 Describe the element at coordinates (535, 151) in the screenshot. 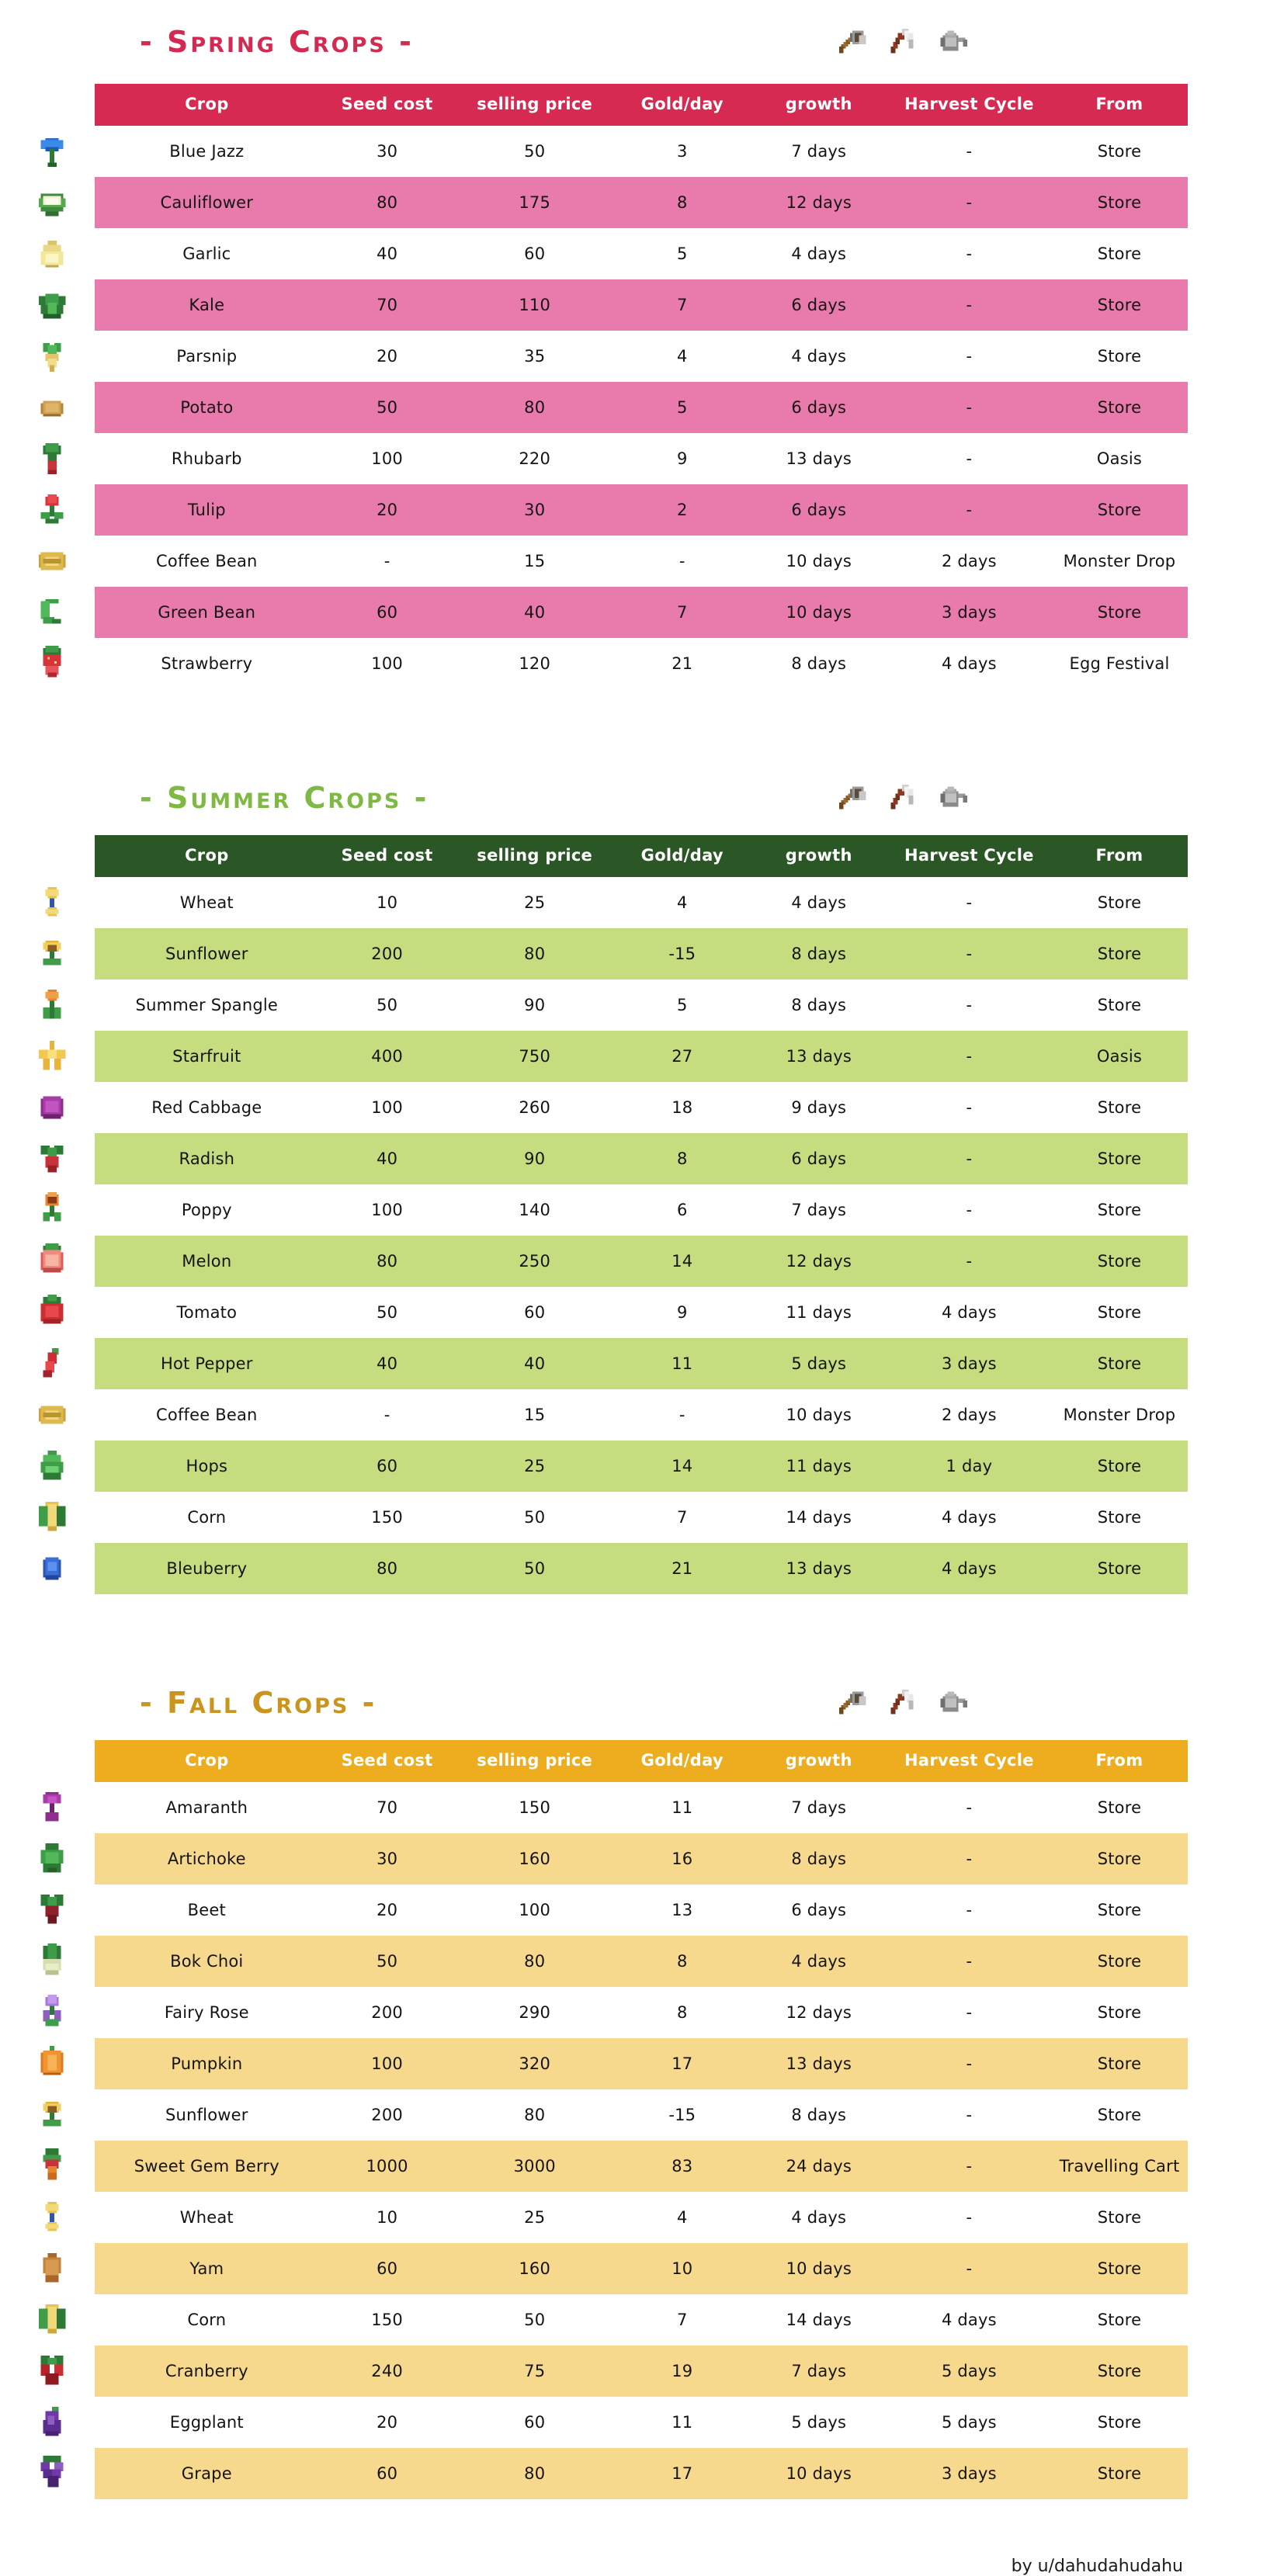

I see `cell-sell: 50` at that location.